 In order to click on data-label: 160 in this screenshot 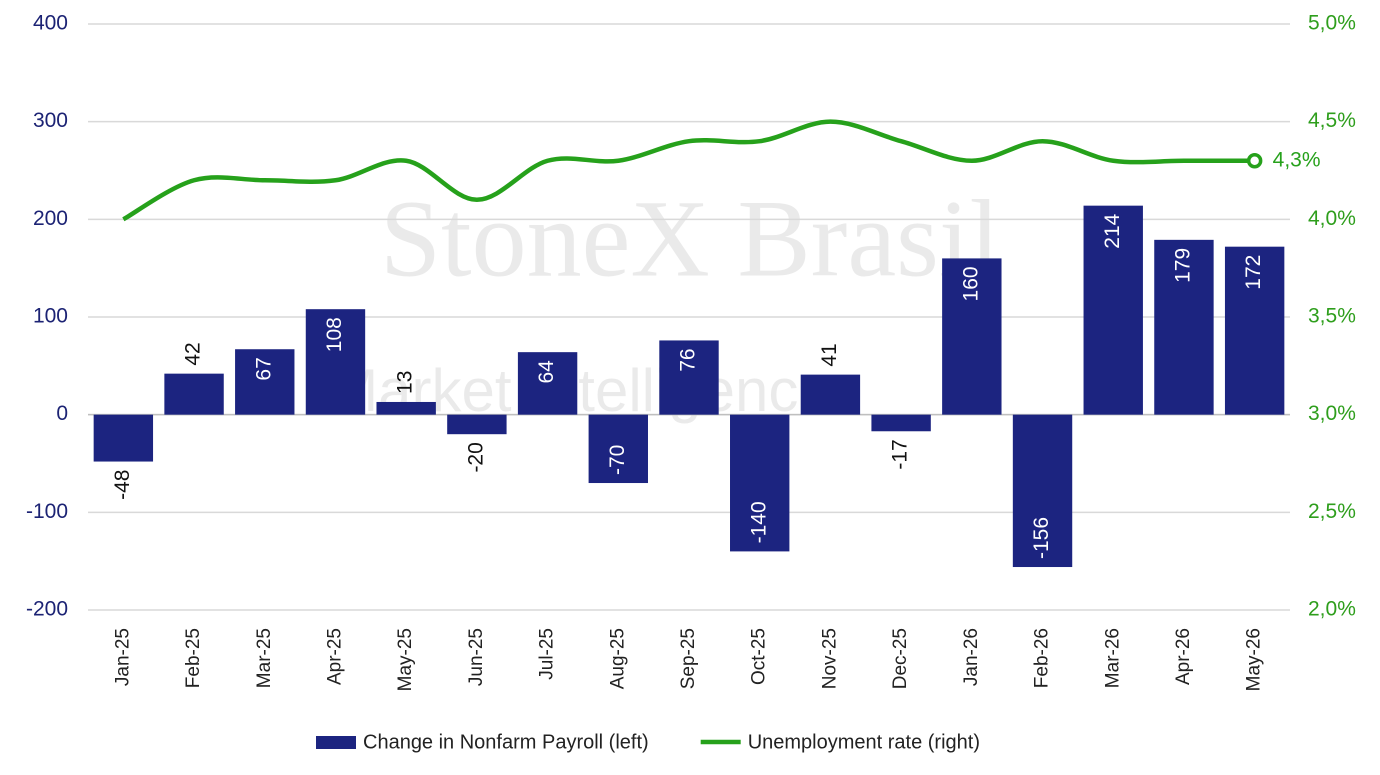, I will do `click(970, 283)`.